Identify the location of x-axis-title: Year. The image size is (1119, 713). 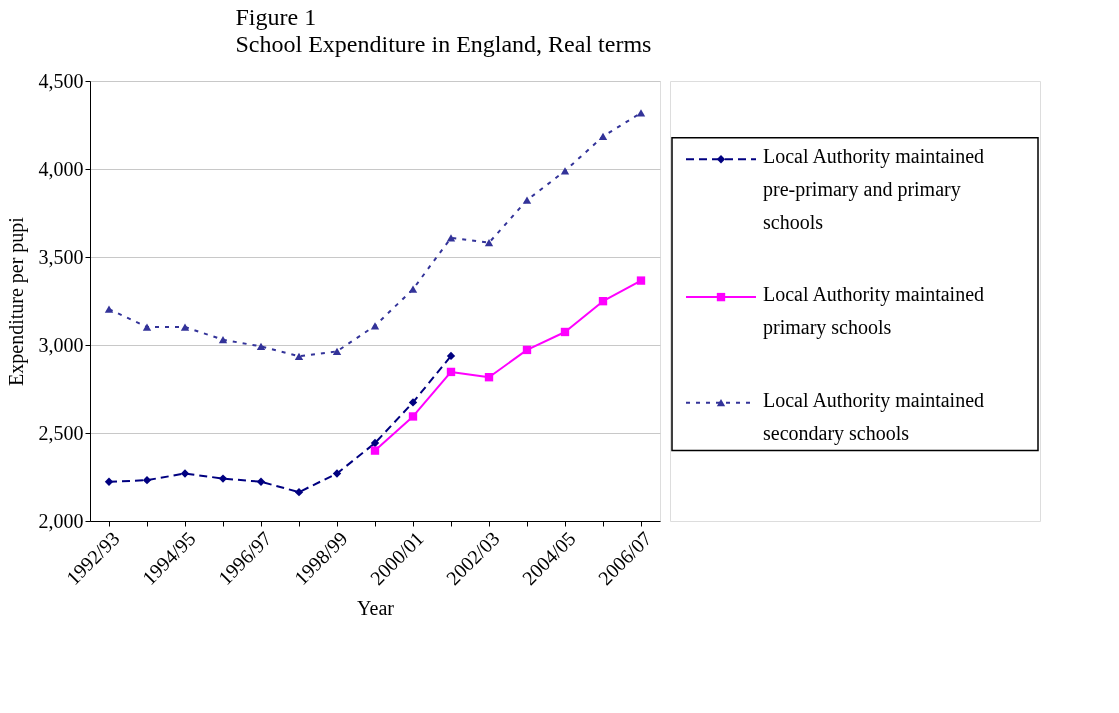
(376, 608).